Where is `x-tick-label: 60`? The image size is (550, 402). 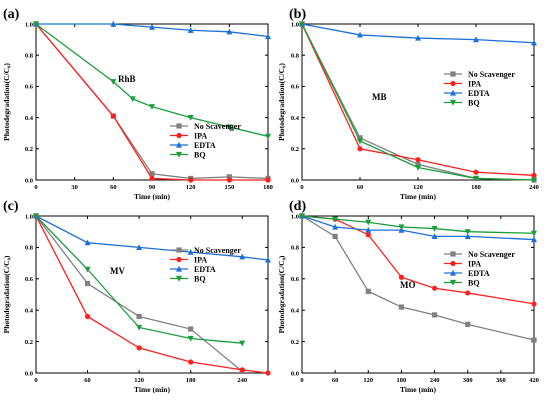 x-tick-label: 60 is located at coordinates (360, 187).